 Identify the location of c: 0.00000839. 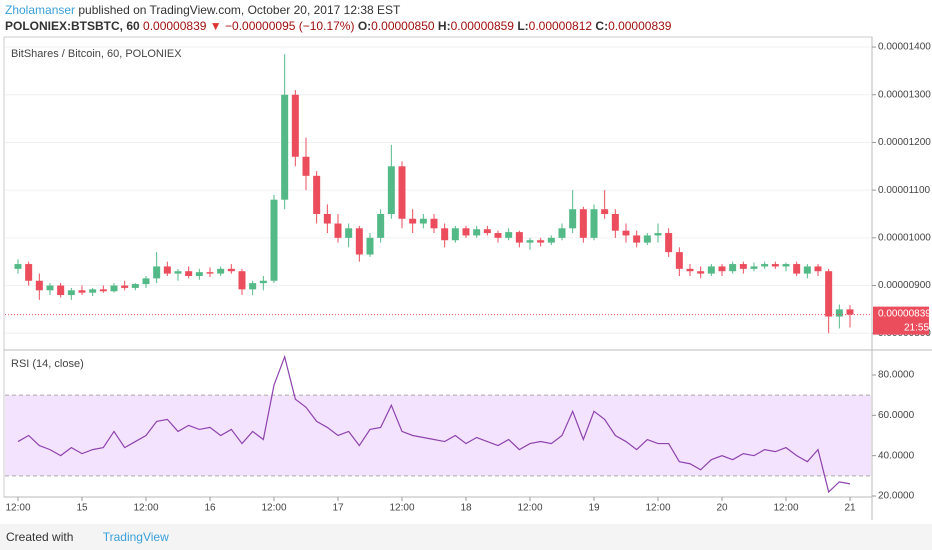
(640, 26).